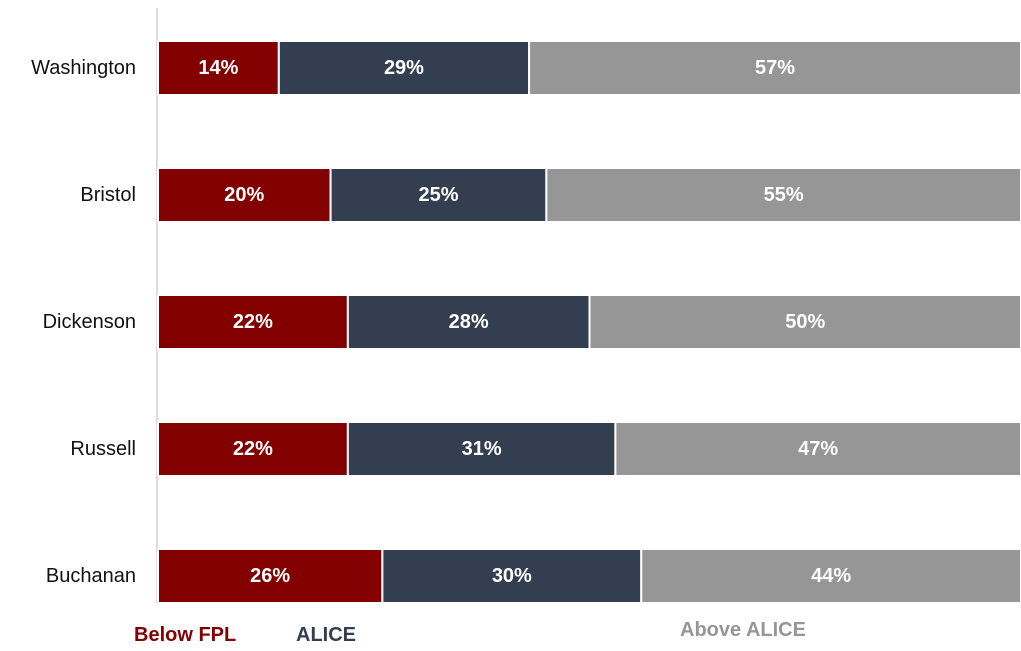 The height and width of the screenshot is (651, 1021). I want to click on data-label: 31%, so click(482, 449).